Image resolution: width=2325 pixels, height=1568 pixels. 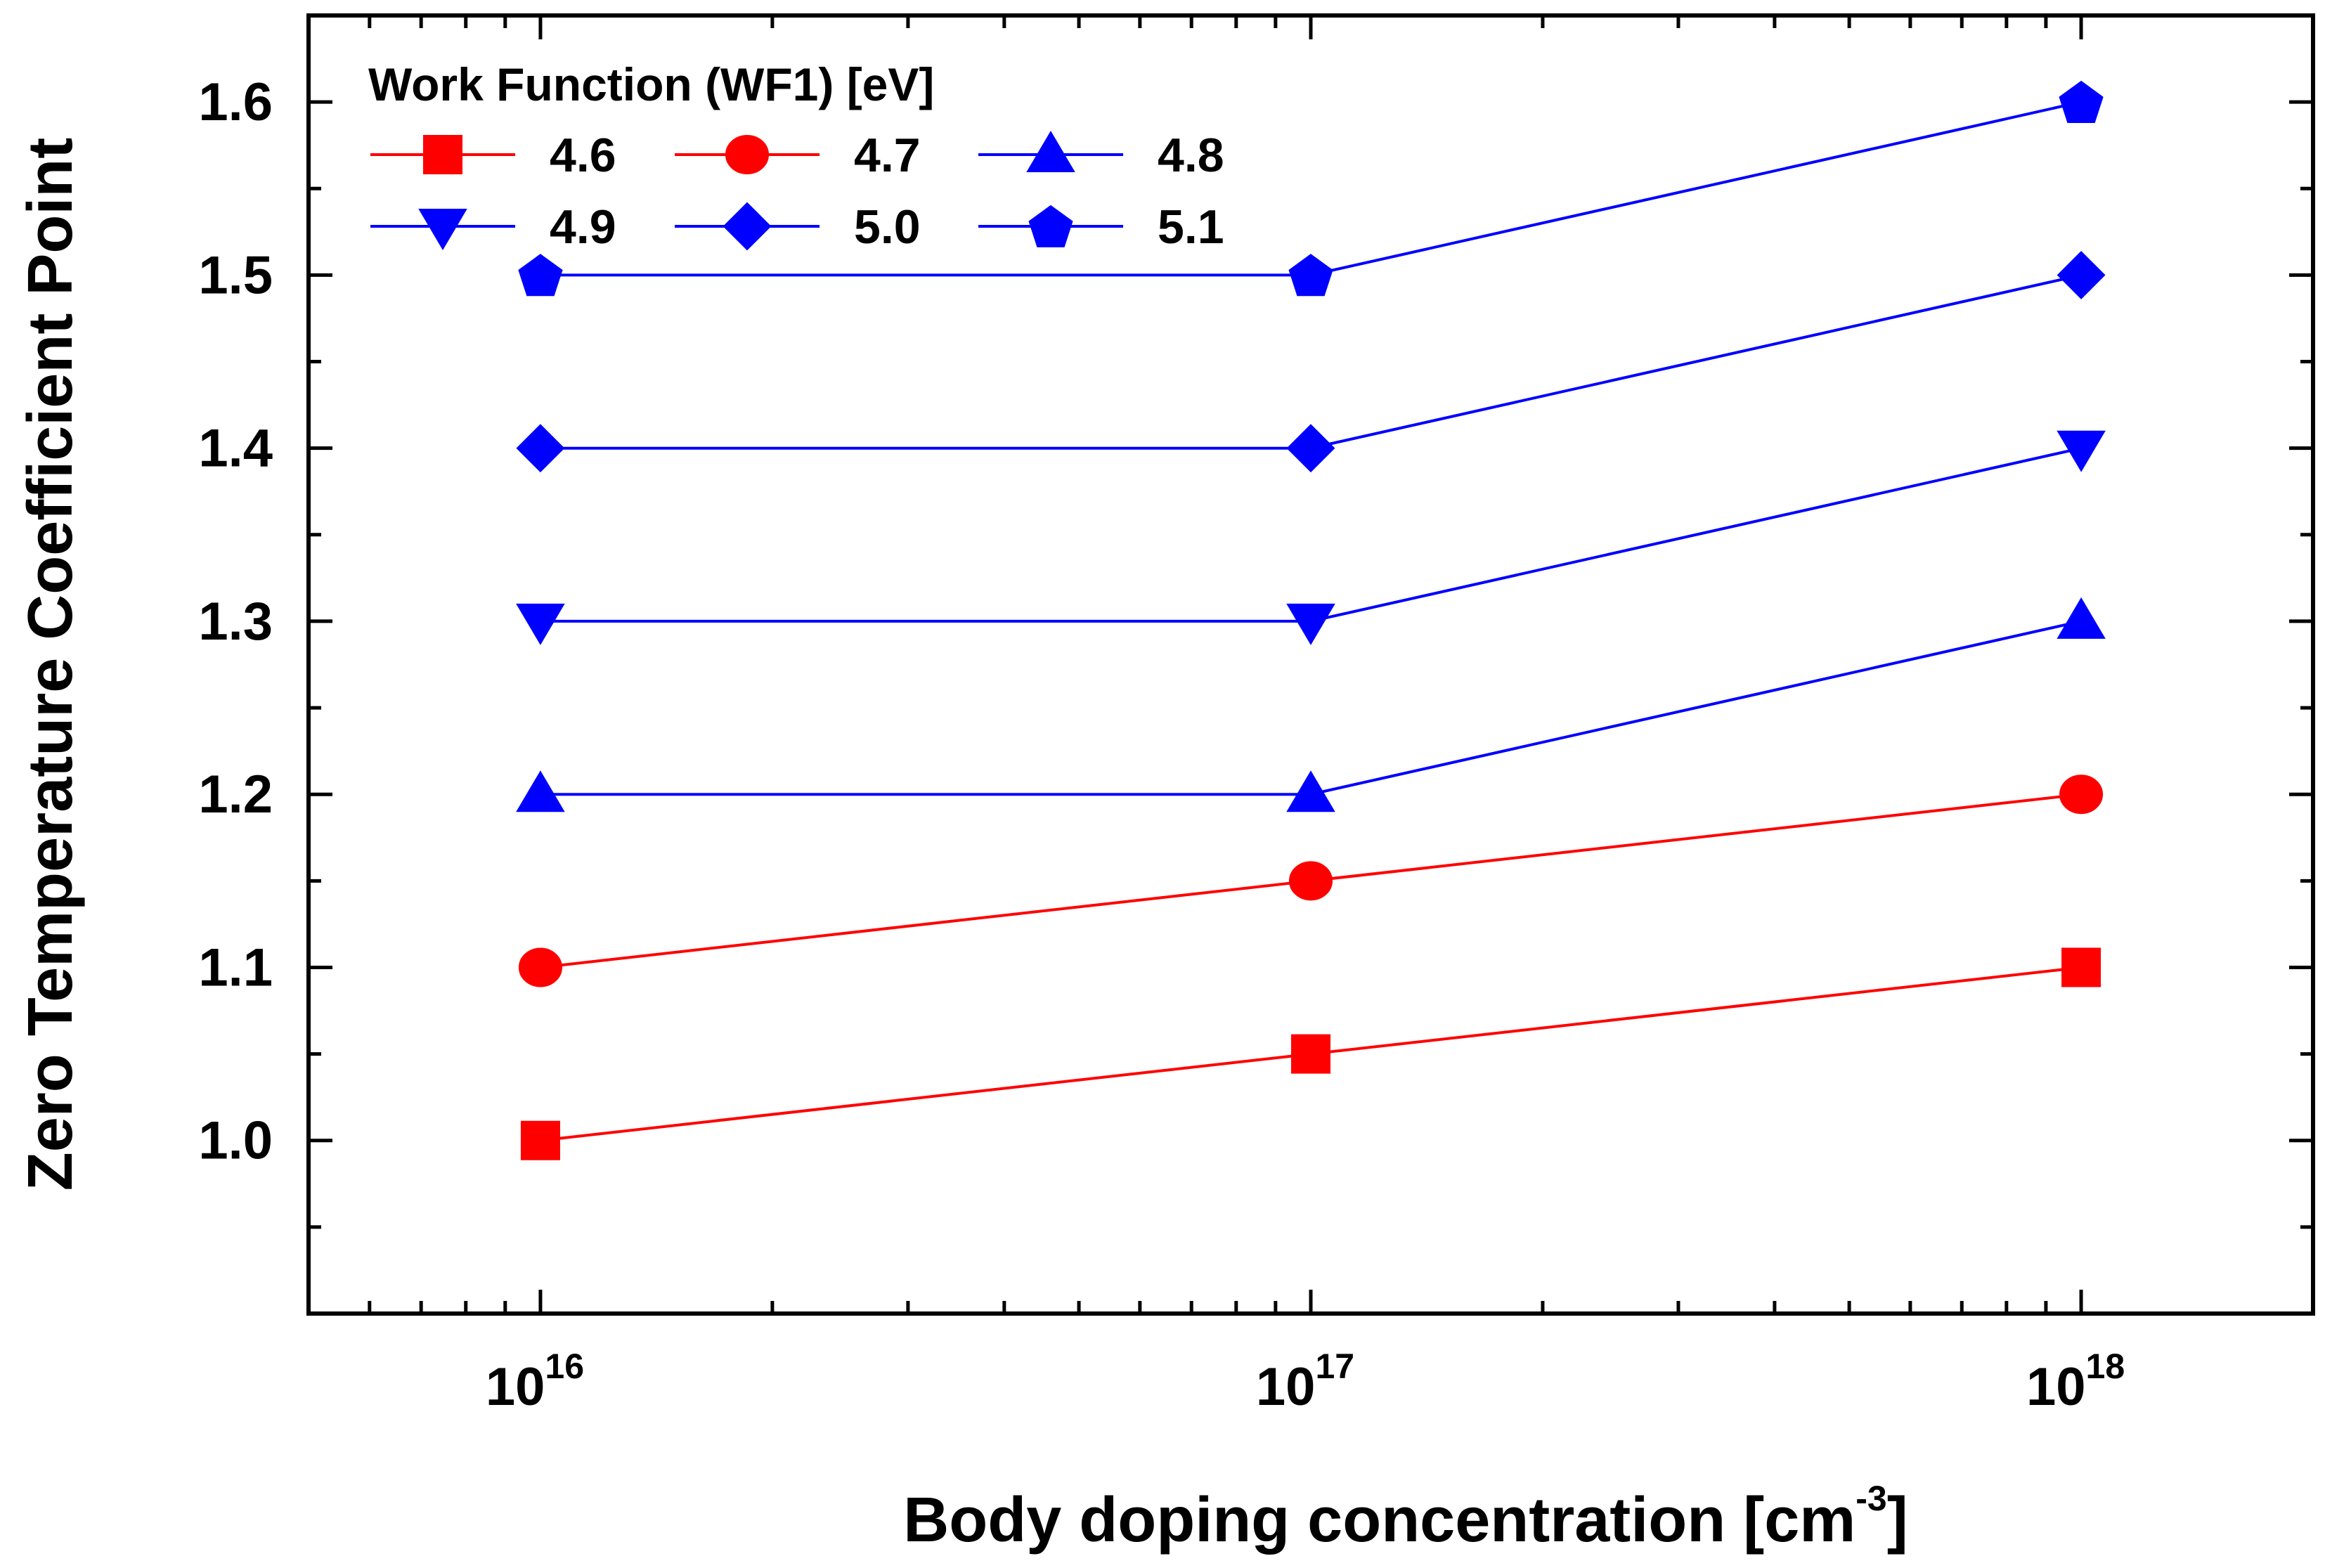 What do you see at coordinates (235, 967) in the screenshot?
I see `y-tick-label: 1.1` at bounding box center [235, 967].